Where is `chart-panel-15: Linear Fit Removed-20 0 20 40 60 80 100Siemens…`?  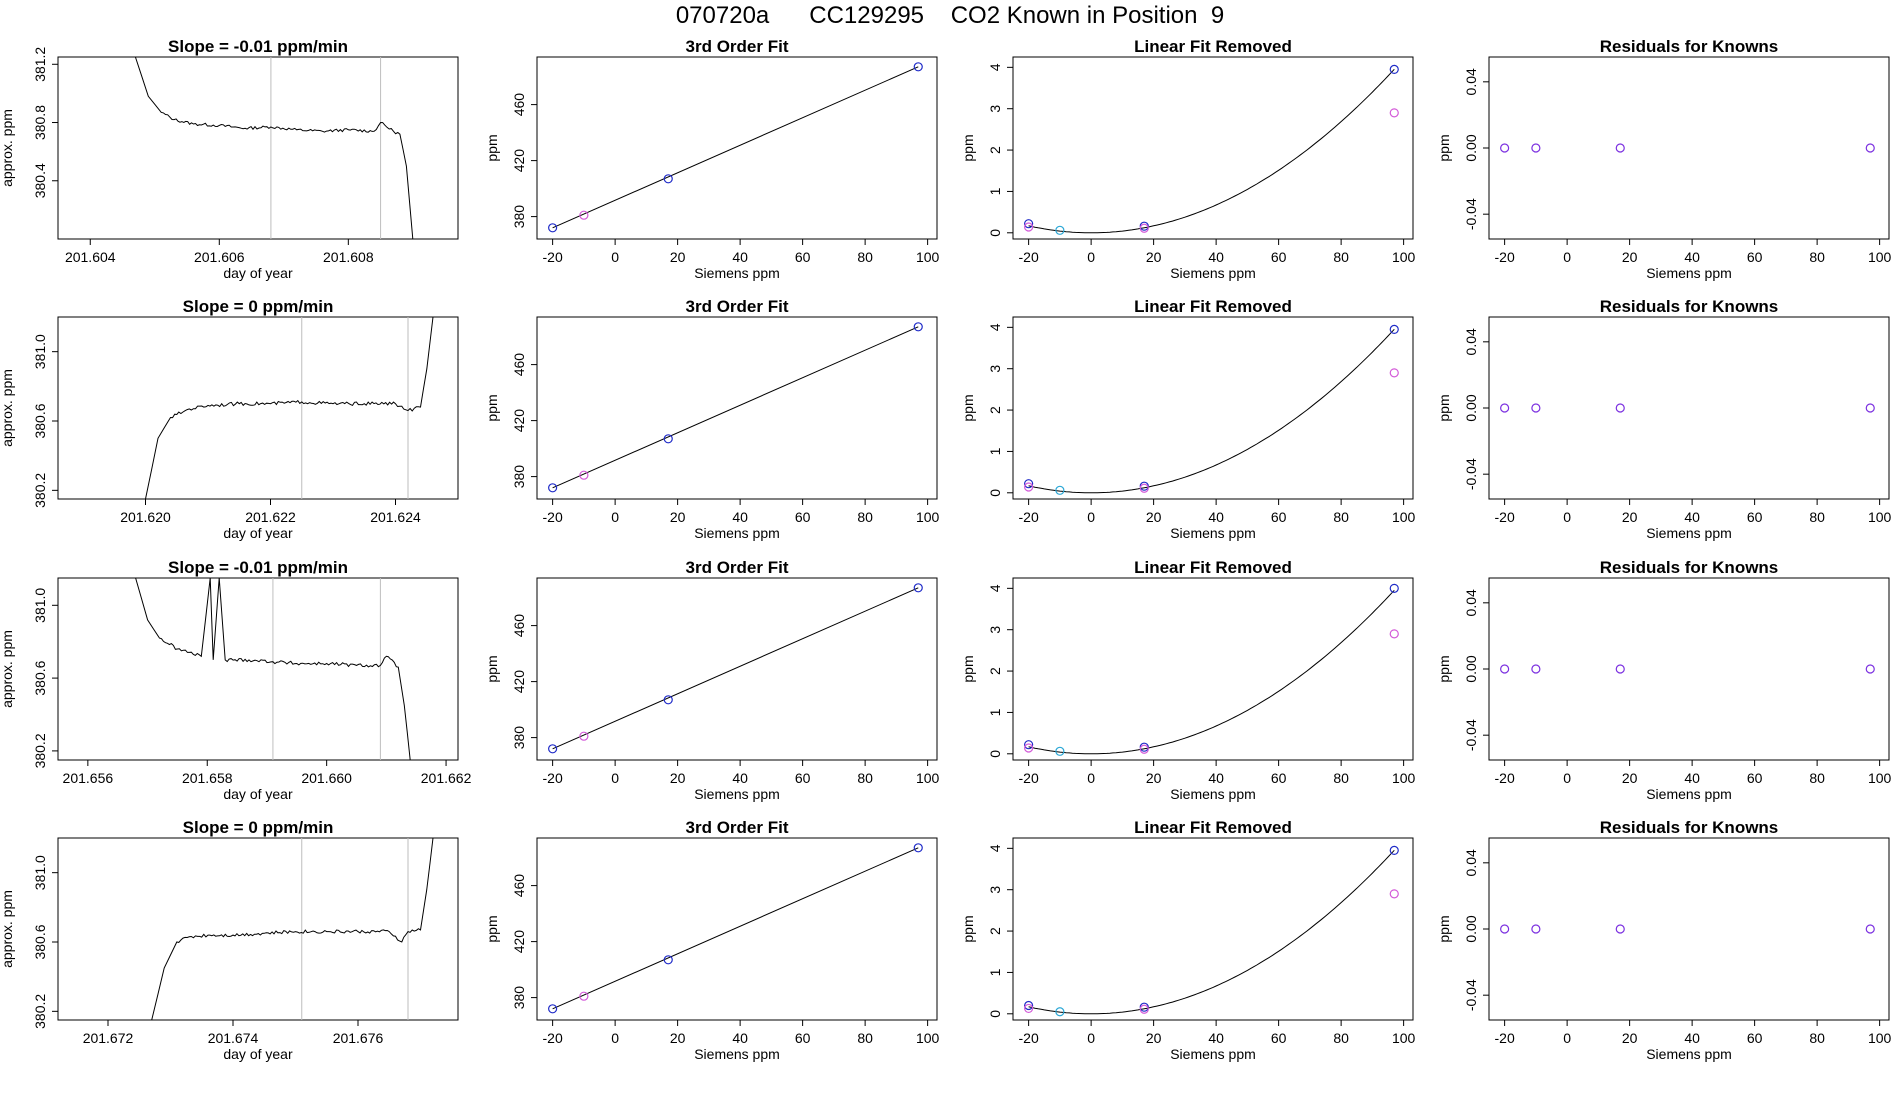 chart-panel-15: Linear Fit Removed-20 0 20 40 60 80 100Siemens… is located at coordinates (1188, 940).